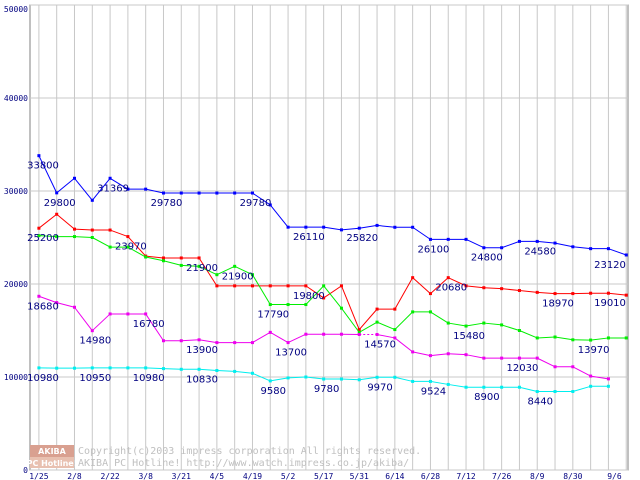 This screenshot has height=480, width=640. Describe the element at coordinates (95, 378) in the screenshot. I see `data-label: 10950` at that location.